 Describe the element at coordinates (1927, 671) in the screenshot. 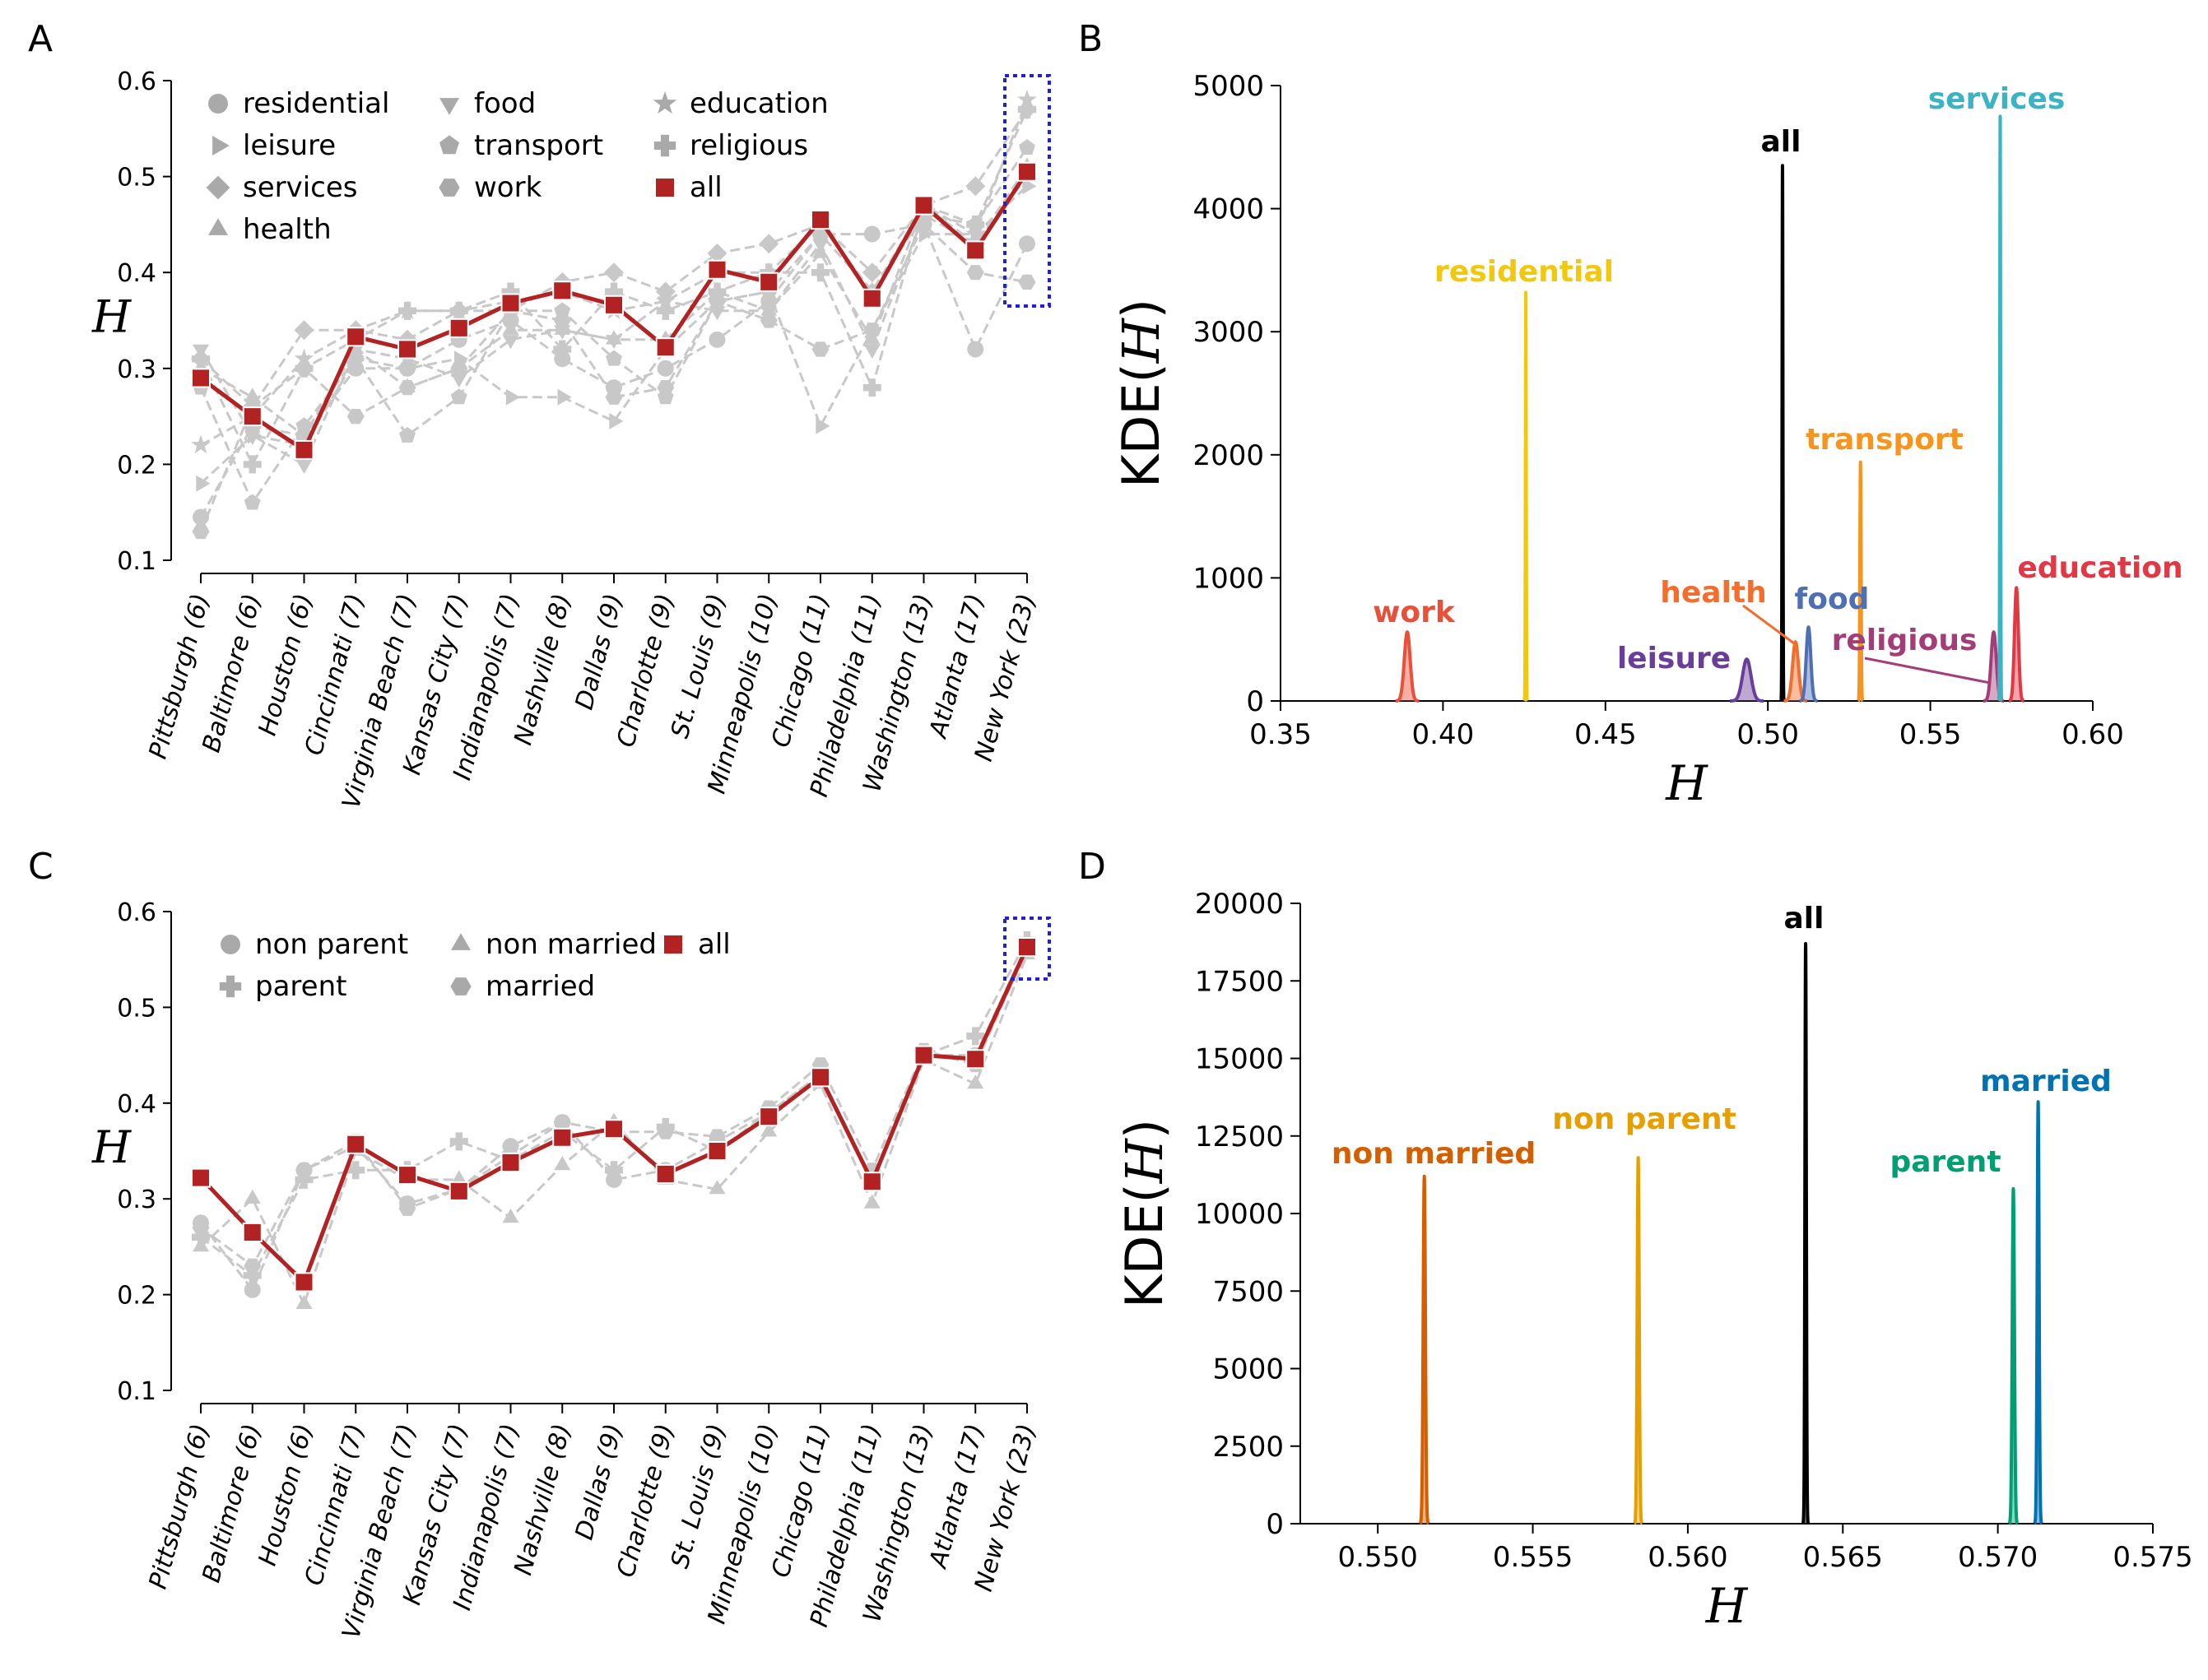

I see `leader-religious` at that location.